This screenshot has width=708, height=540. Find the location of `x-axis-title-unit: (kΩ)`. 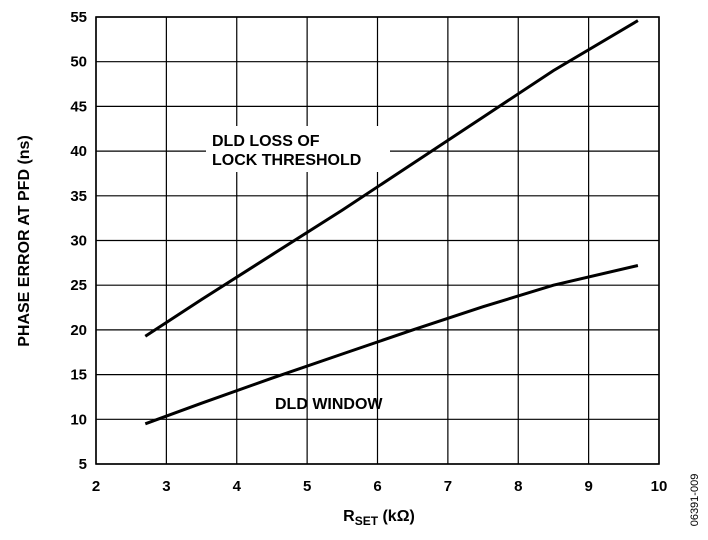

x-axis-title-unit: (kΩ) is located at coordinates (396, 516).